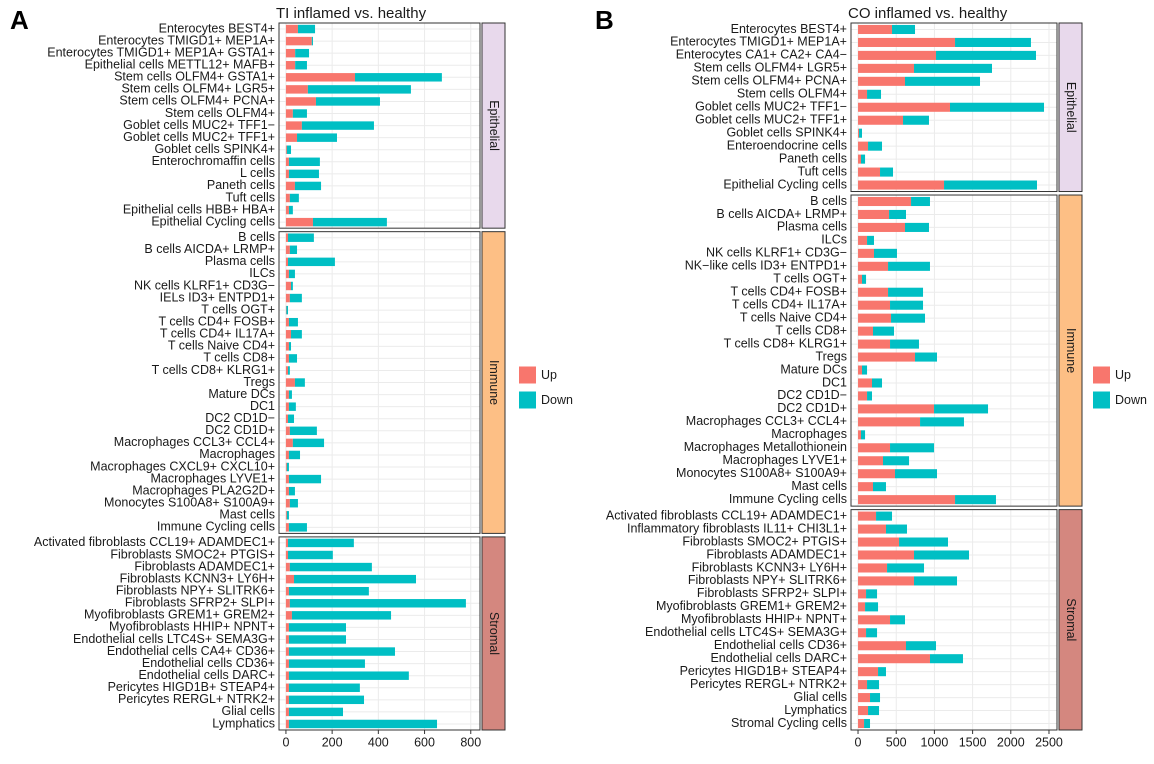 This screenshot has width=1154, height=764. Describe the element at coordinates (470, 742) in the screenshot. I see `x-tick-label: 800` at that location.